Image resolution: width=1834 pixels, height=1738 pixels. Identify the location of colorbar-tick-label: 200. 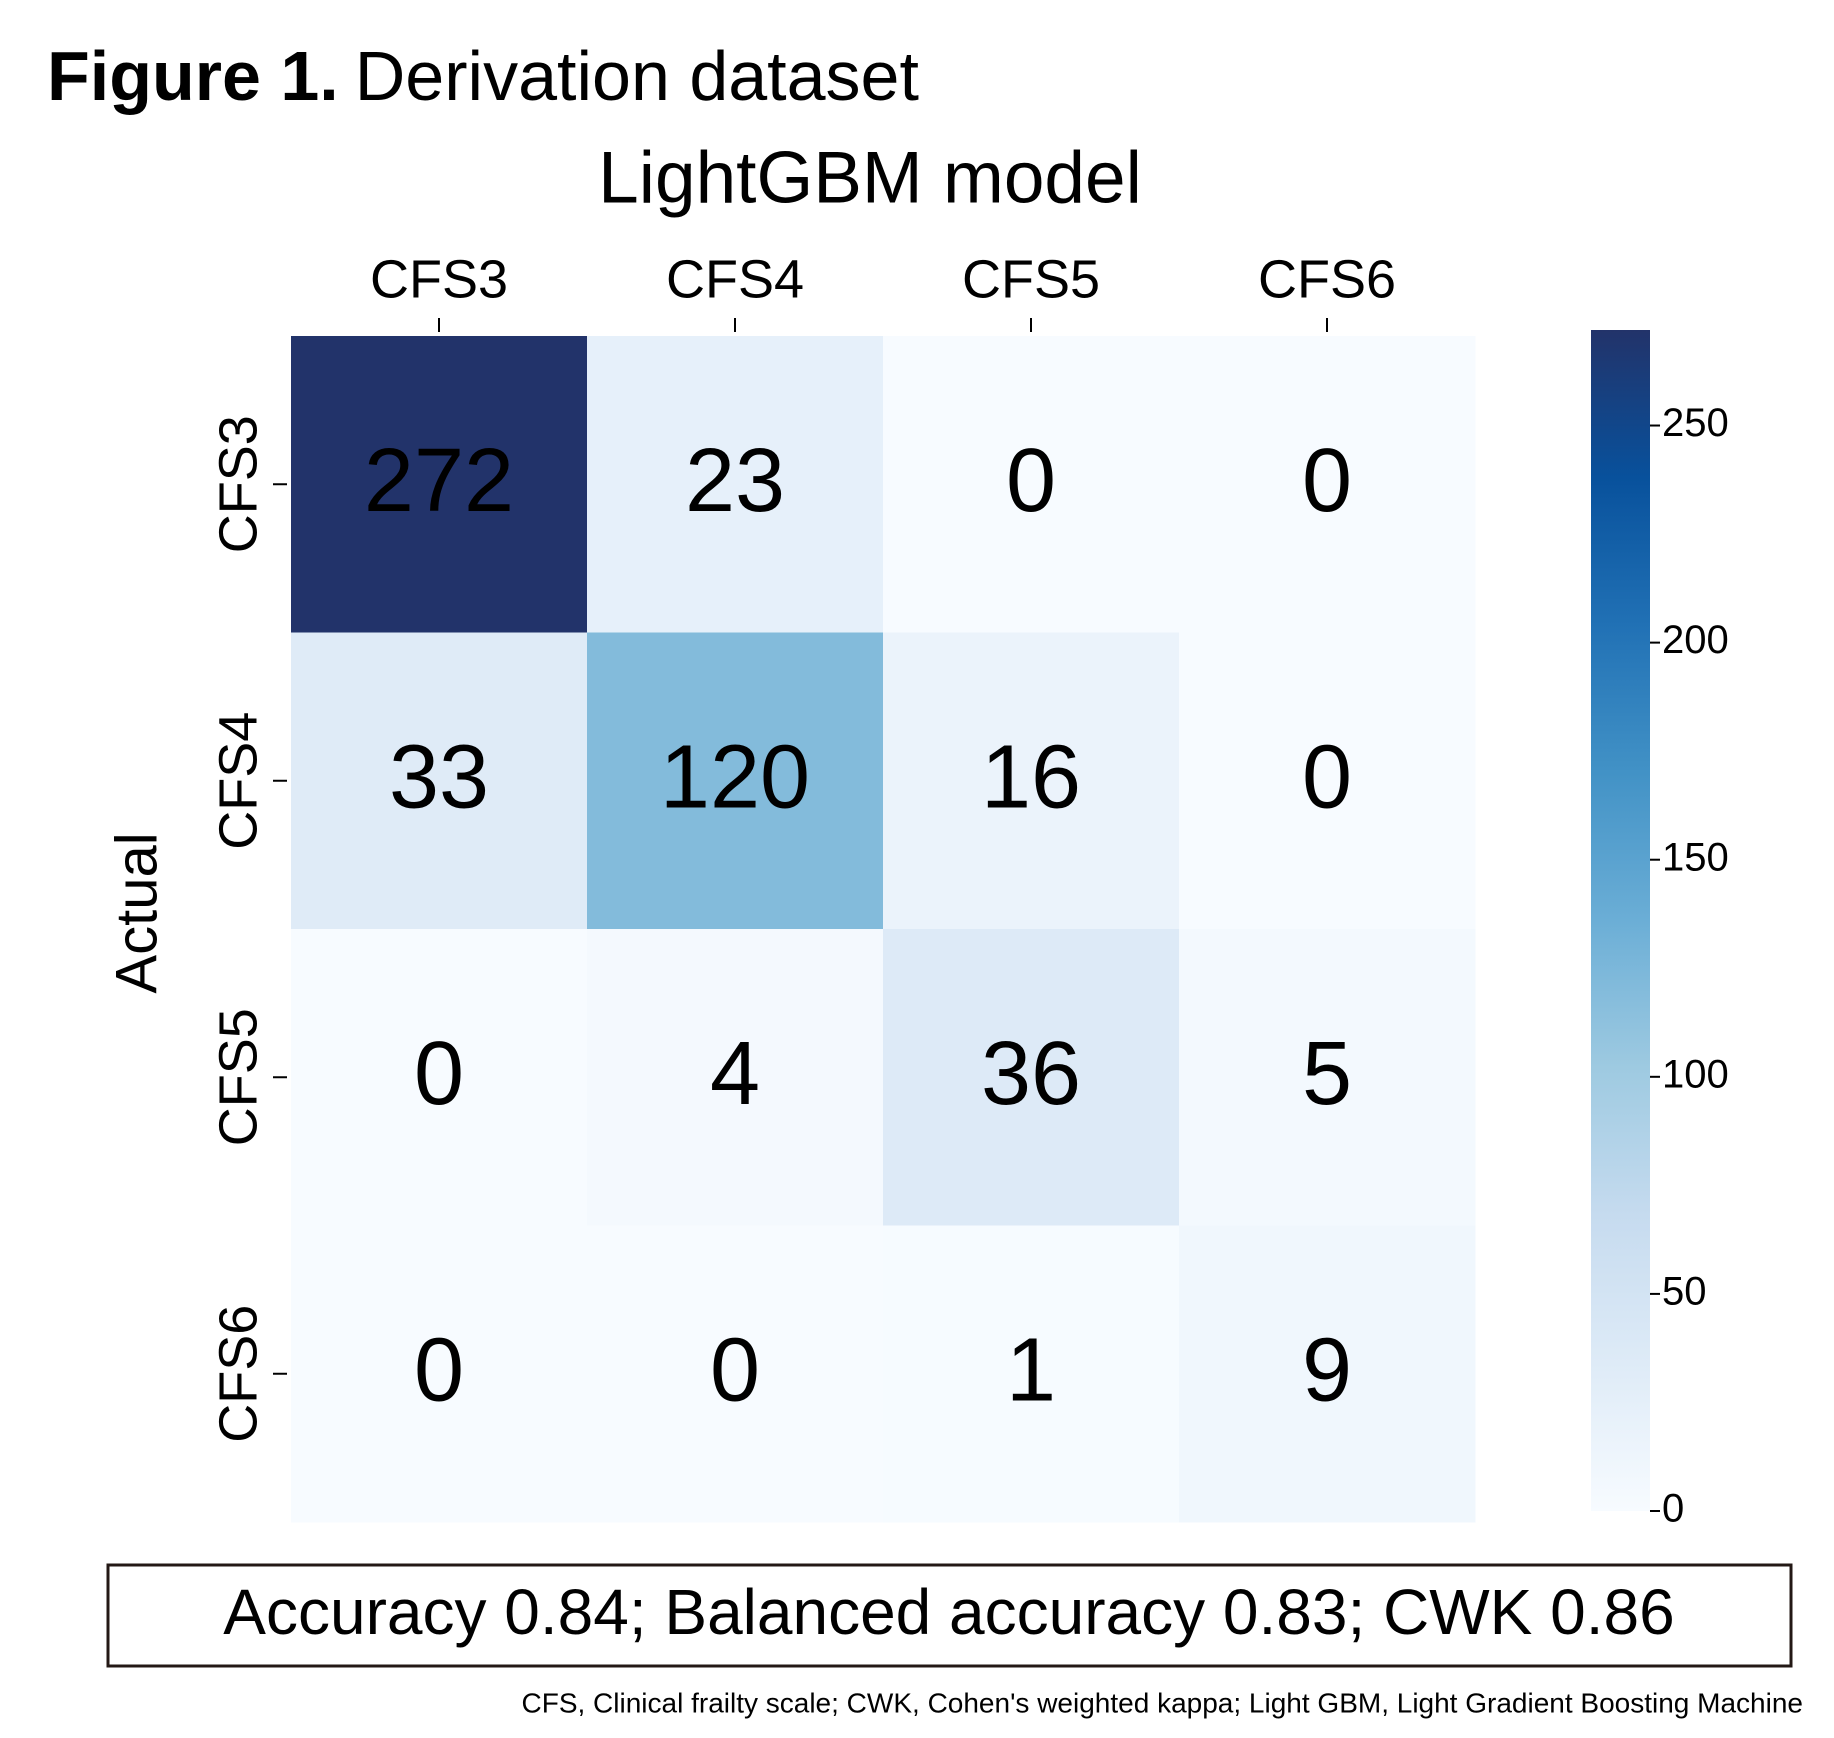
(1695, 640).